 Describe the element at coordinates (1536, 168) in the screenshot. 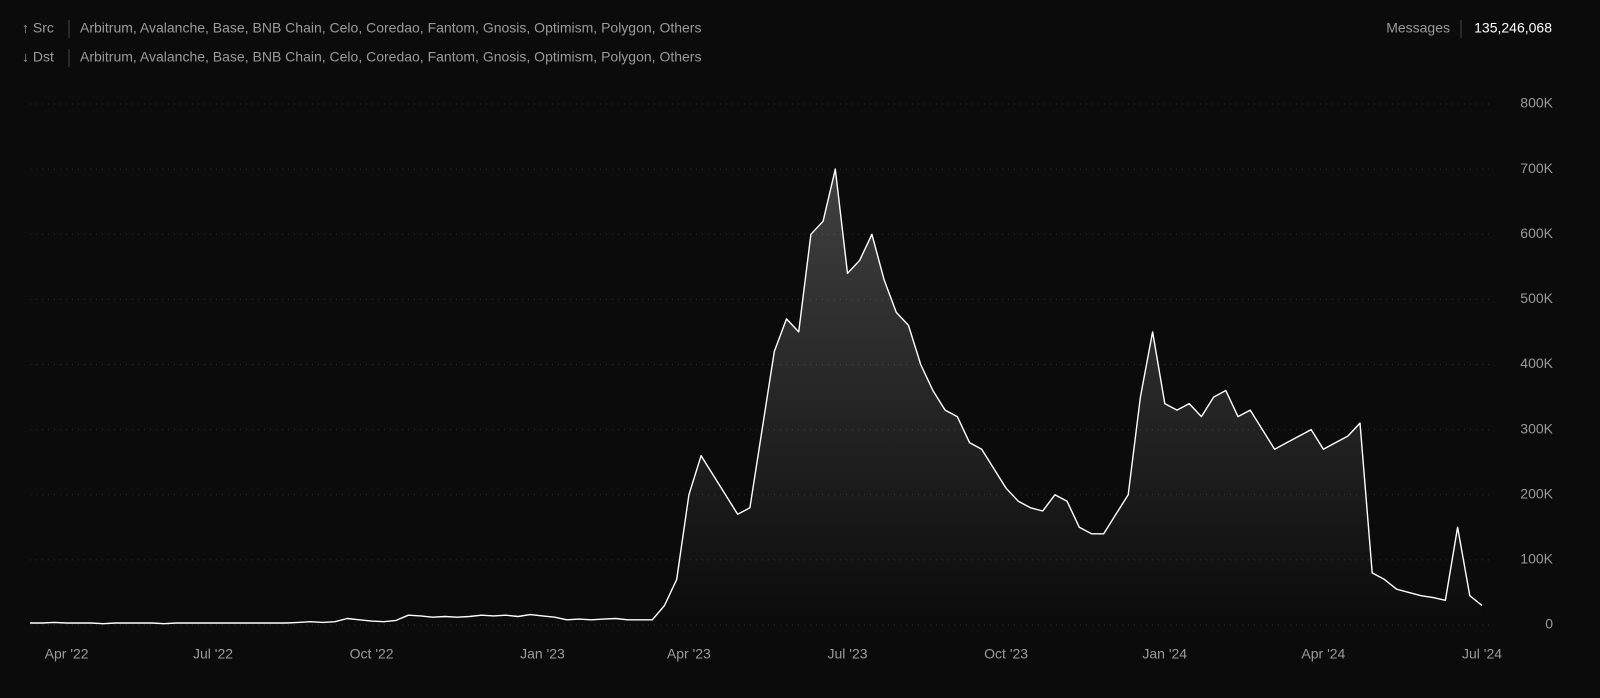

I see `y-tick-label: 700K` at that location.